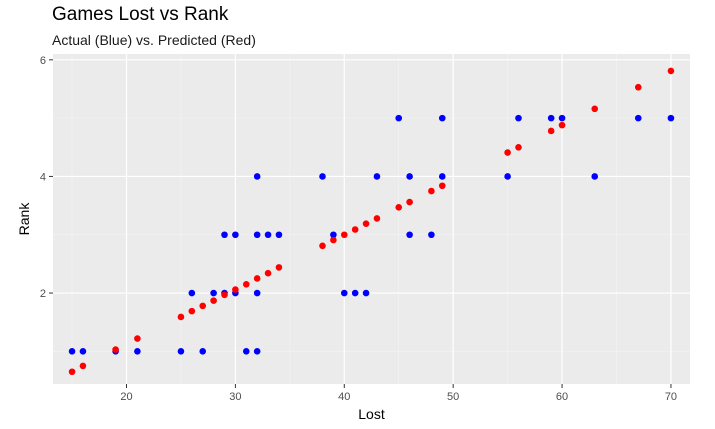 The width and height of the screenshot is (715, 429). What do you see at coordinates (43, 61) in the screenshot?
I see `y-tick-label: 6` at bounding box center [43, 61].